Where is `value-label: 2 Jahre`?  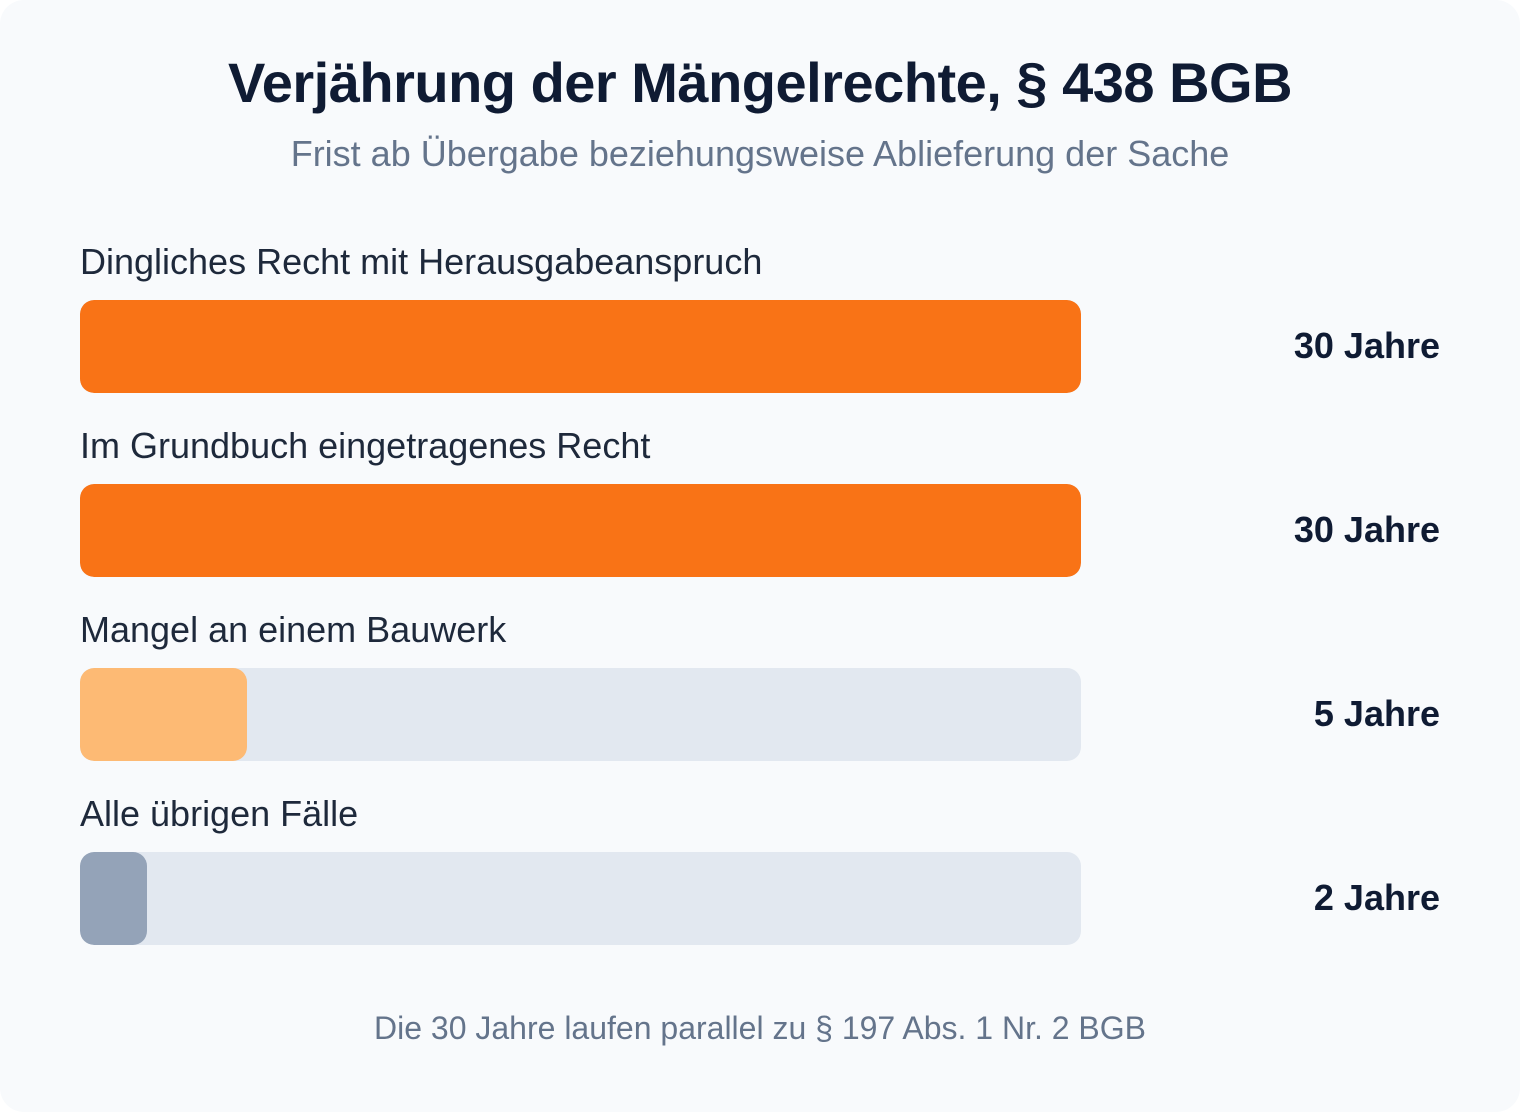
value-label: 2 Jahre is located at coordinates (1376, 897).